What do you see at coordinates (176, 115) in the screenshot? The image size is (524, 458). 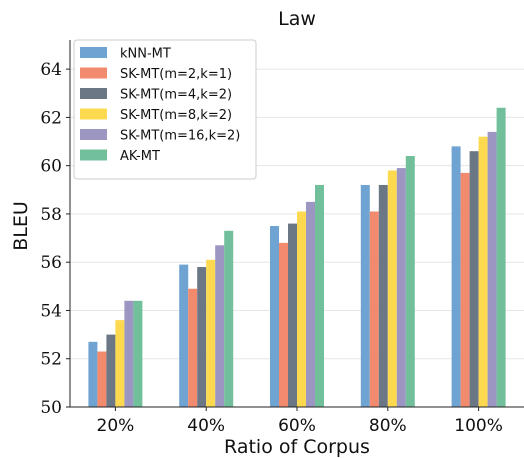 I see `legend-label: SK-MT(m=8,k=2)` at bounding box center [176, 115].